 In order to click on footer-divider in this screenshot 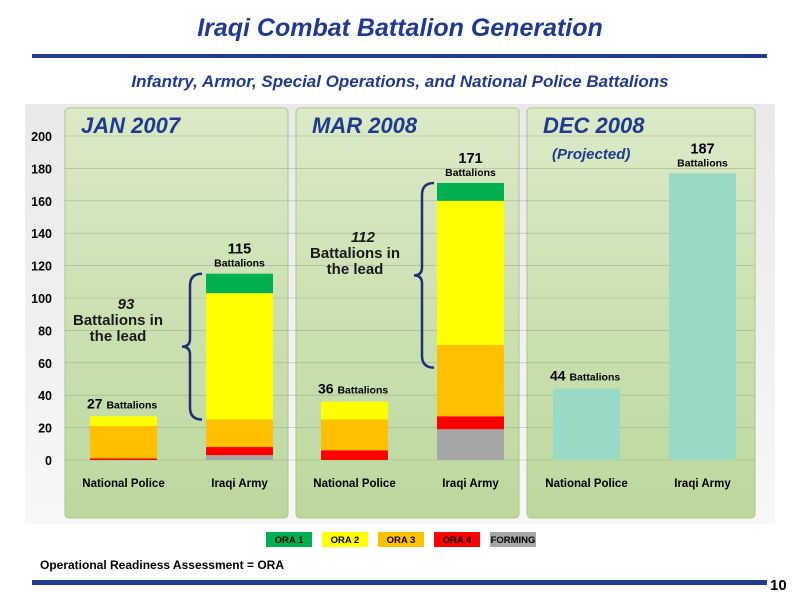, I will do `click(399, 582)`.